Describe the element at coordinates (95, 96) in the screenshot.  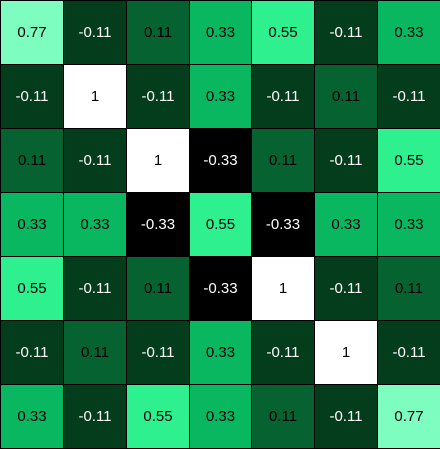
I see `heatmap-cell-r1-c1: 1` at that location.